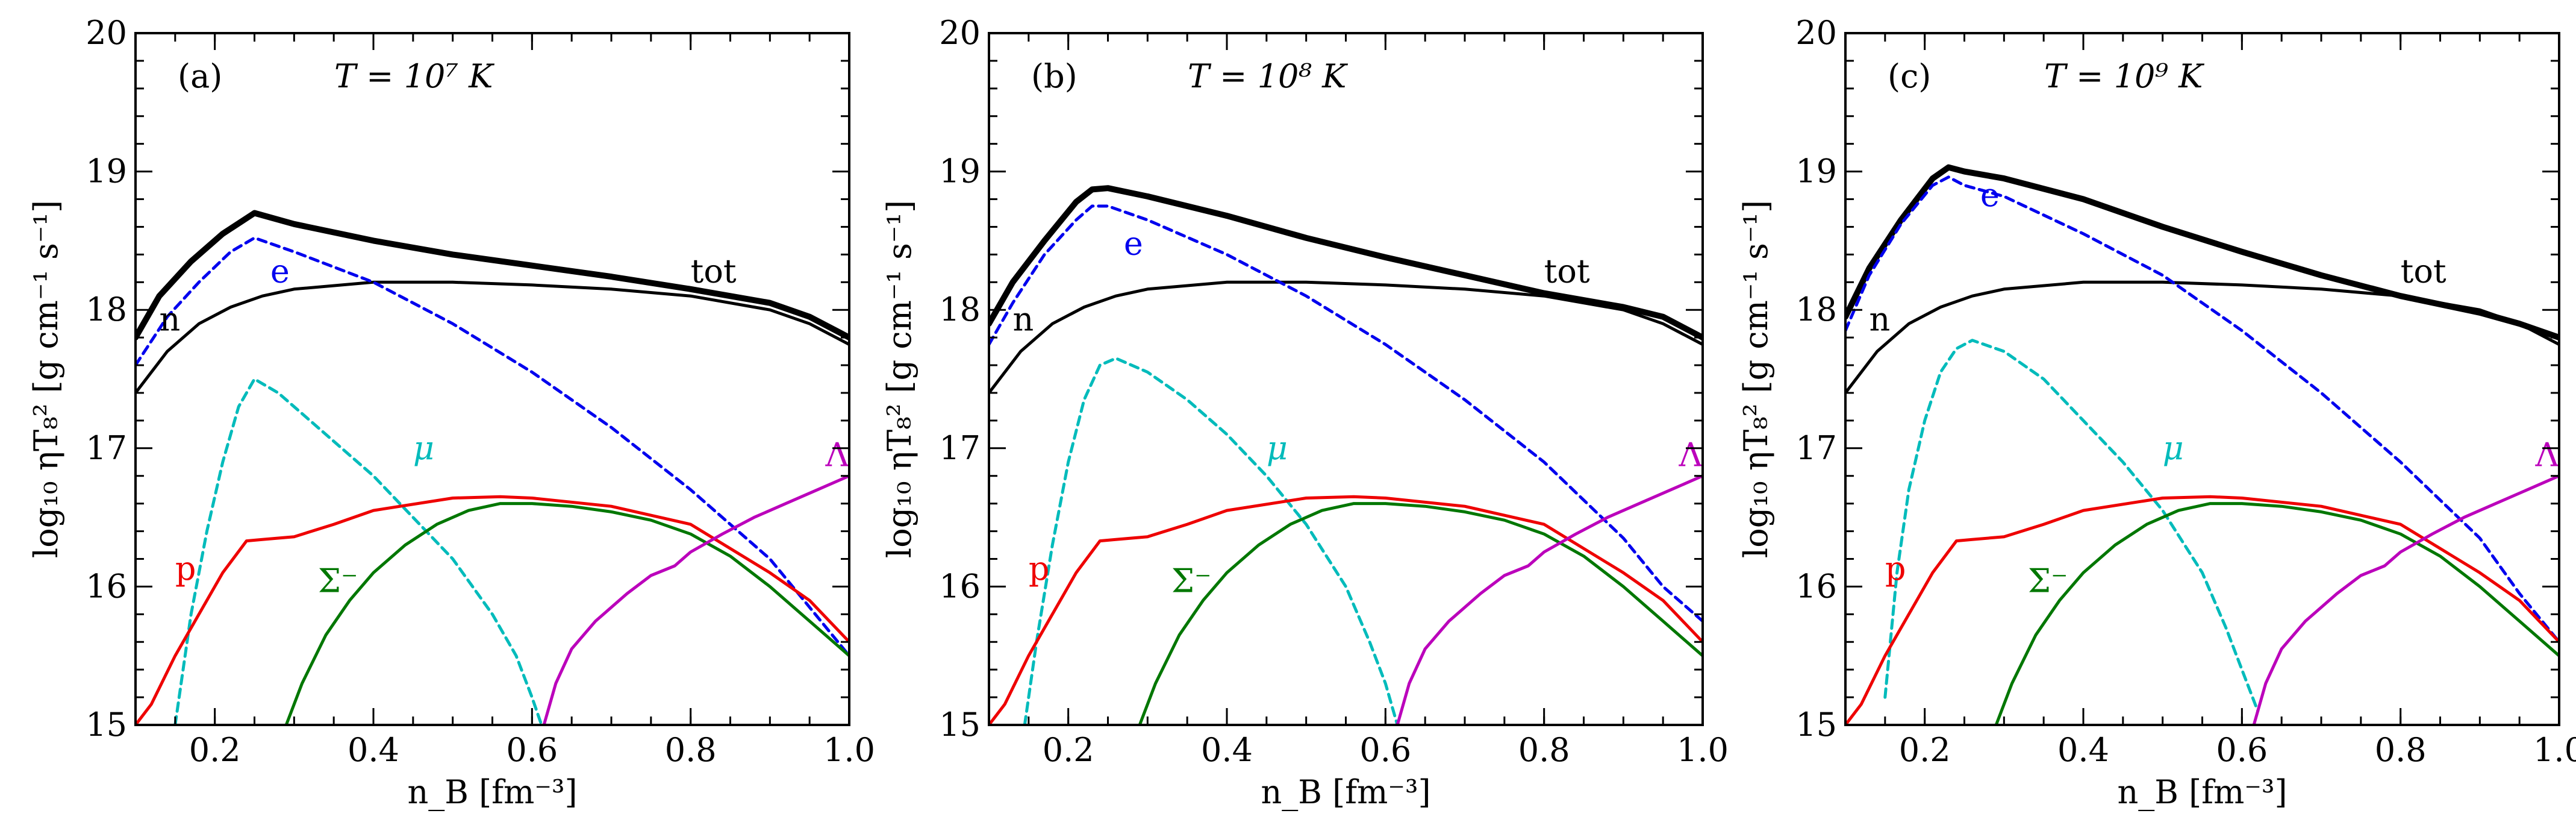 The image size is (2576, 831). Describe the element at coordinates (2124, 76) in the screenshot. I see `temperature-label: T = 10⁹ K` at that location.